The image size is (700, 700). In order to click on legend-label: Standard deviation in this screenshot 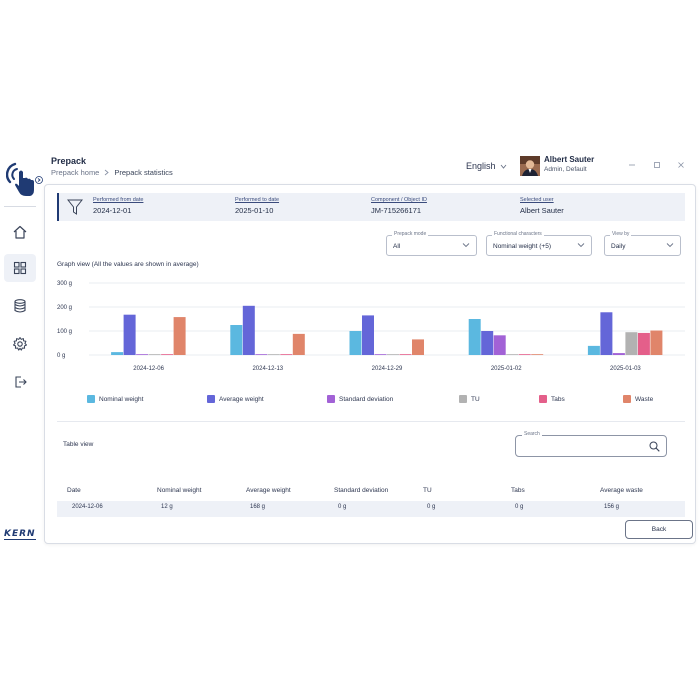, I will do `click(366, 399)`.